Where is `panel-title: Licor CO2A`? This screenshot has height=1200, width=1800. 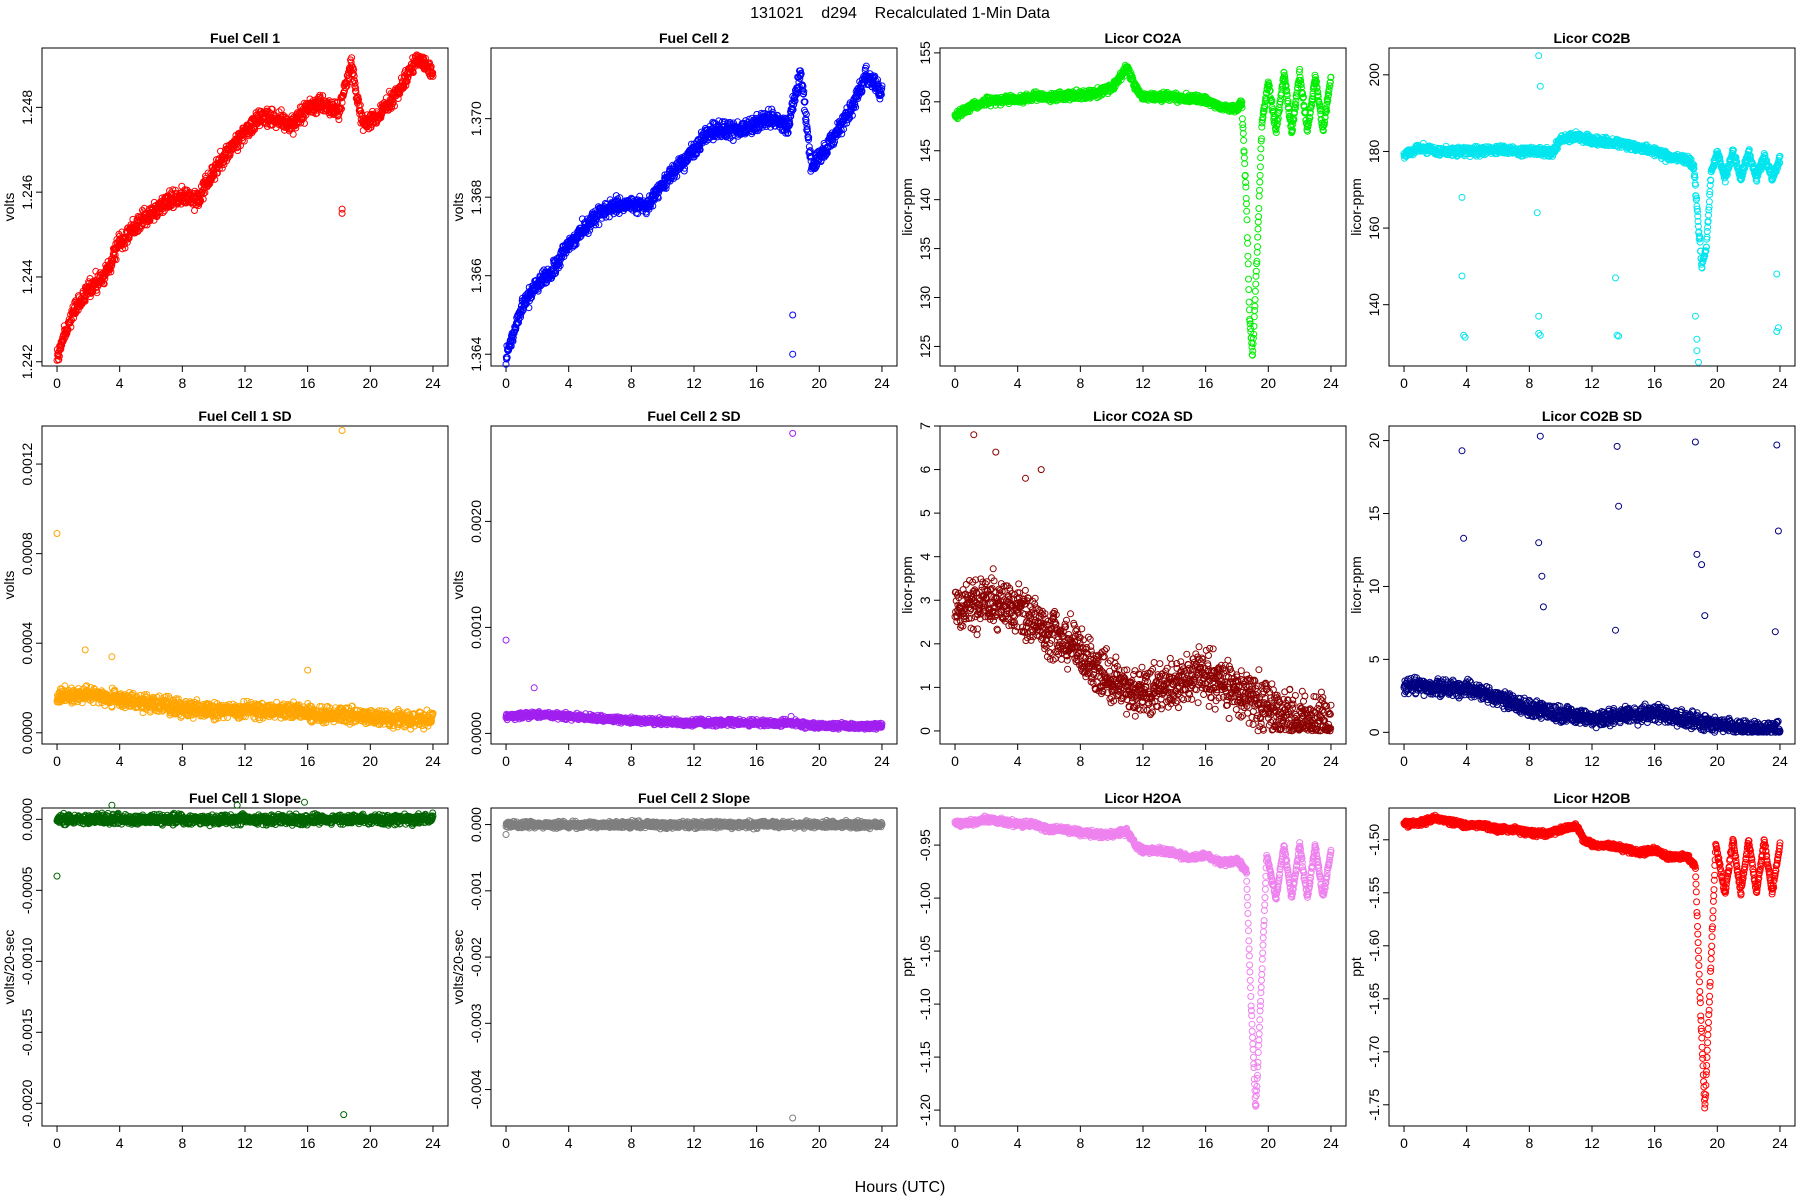 panel-title: Licor CO2A is located at coordinates (1142, 38).